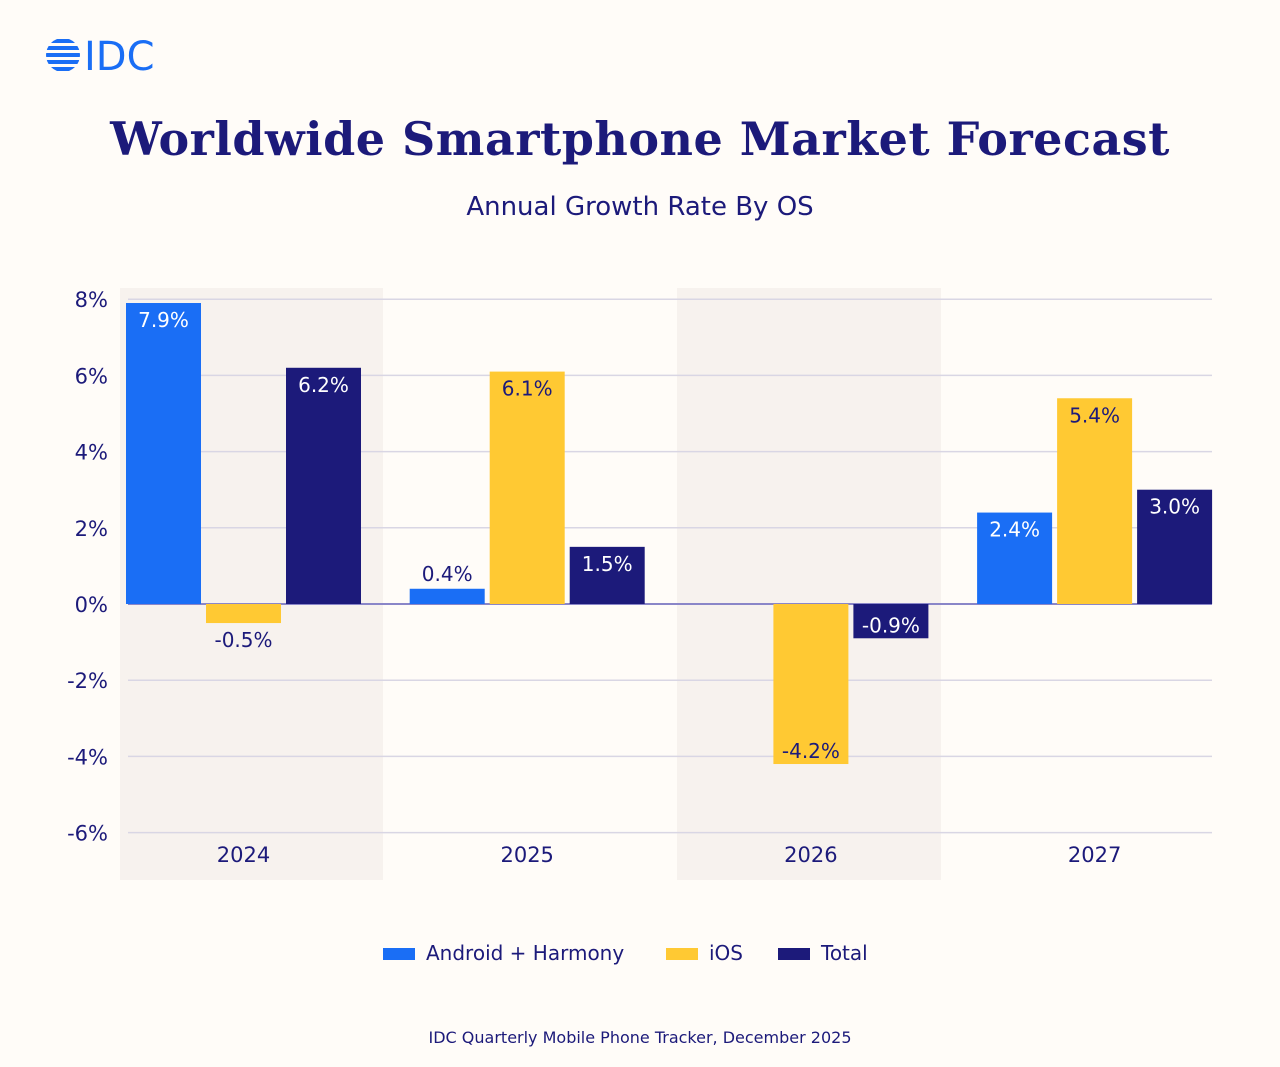 The height and width of the screenshot is (1067, 1280). What do you see at coordinates (527, 487) in the screenshot?
I see `bar-ios-2025` at bounding box center [527, 487].